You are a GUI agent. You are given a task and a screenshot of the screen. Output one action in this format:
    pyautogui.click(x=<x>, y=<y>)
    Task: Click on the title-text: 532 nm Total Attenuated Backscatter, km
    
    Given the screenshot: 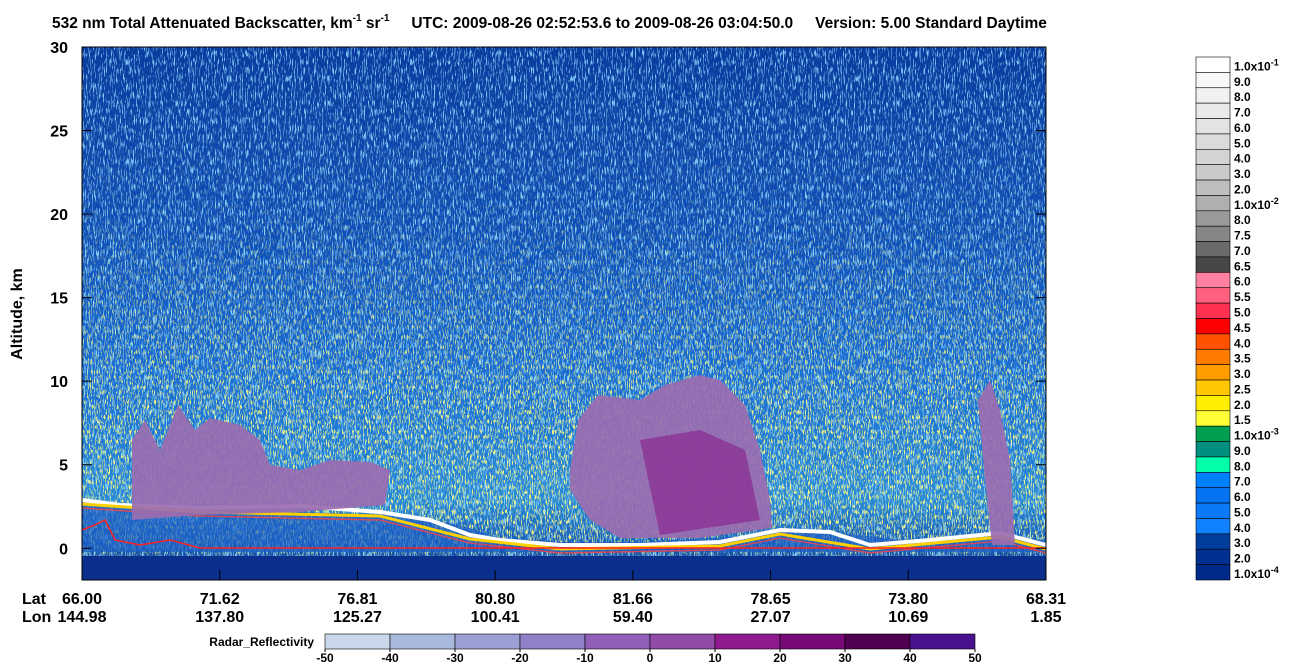 What is the action you would take?
    pyautogui.click(x=202, y=23)
    